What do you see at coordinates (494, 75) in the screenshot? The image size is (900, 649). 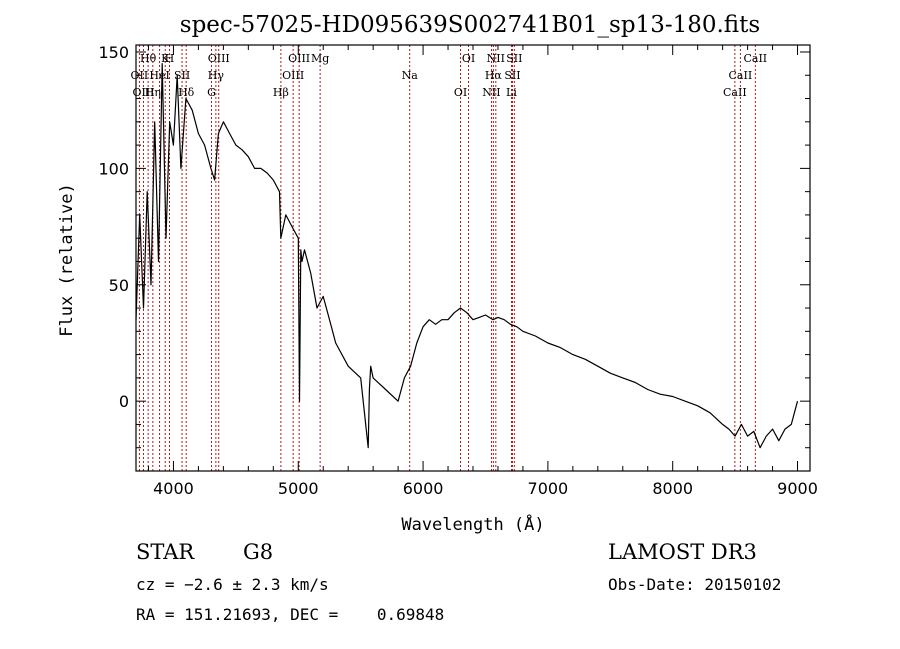 I see `line-marker-label: Hα` at bounding box center [494, 75].